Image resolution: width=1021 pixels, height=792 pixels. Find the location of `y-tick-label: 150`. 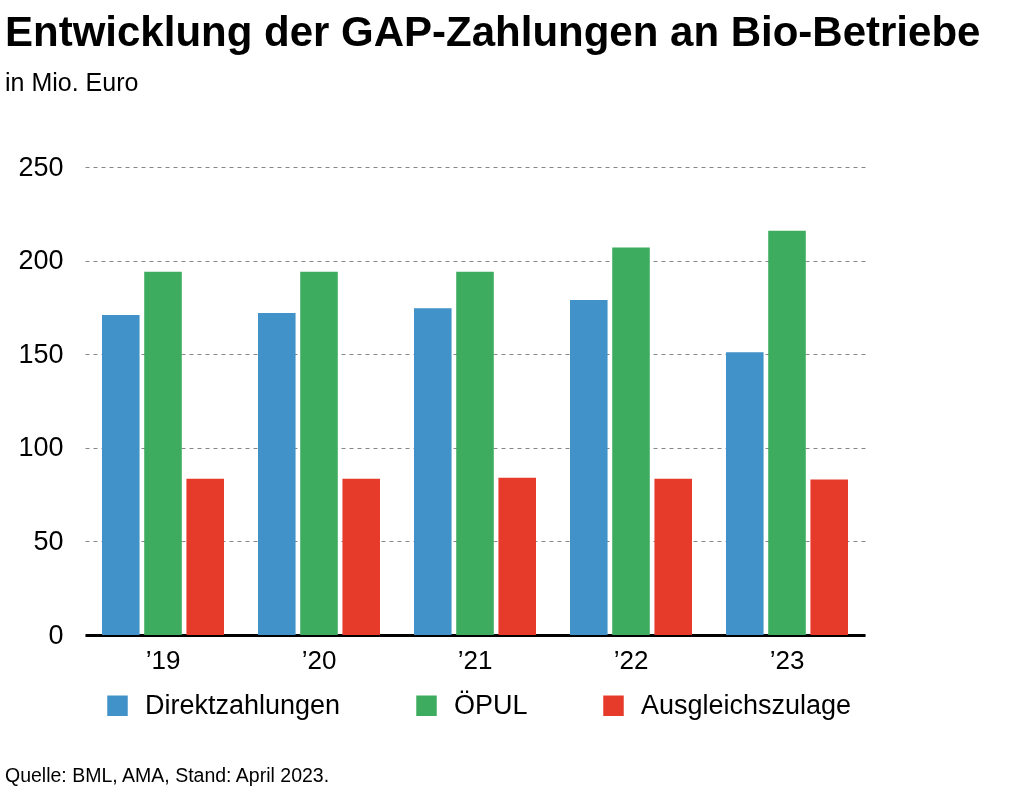

y-tick-label: 150 is located at coordinates (41, 353).